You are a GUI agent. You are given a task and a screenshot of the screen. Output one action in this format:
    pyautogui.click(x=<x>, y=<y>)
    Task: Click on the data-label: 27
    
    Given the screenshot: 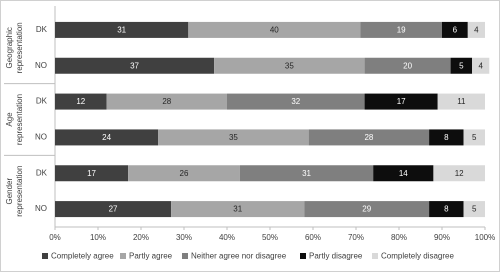 What is the action you would take?
    pyautogui.click(x=113, y=209)
    